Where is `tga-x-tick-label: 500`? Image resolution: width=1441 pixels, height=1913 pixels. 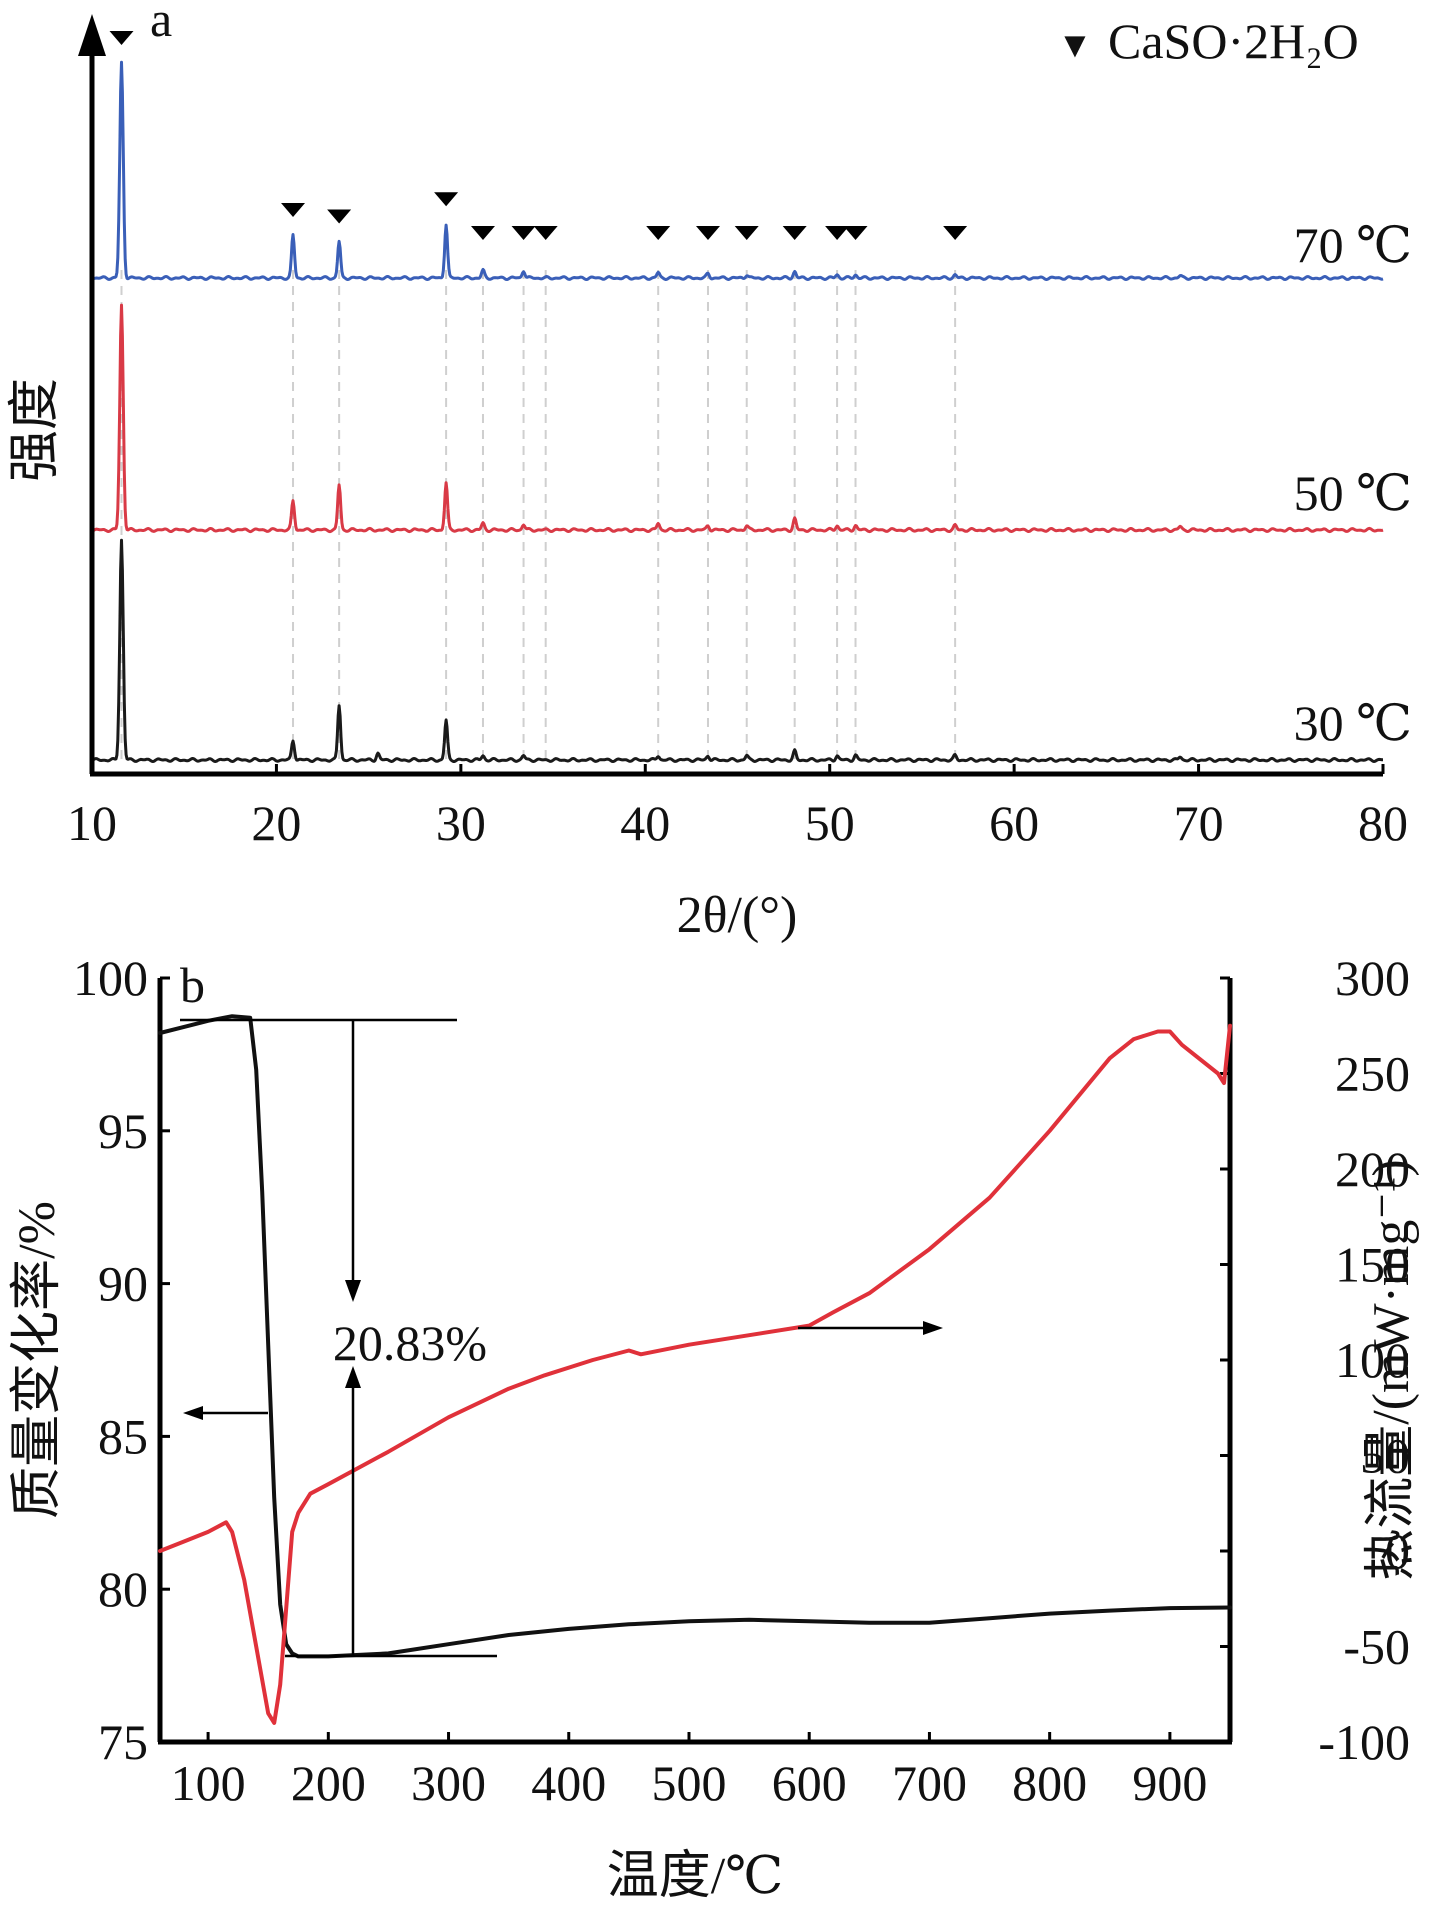 tga-x-tick-label: 500 is located at coordinates (688, 1783).